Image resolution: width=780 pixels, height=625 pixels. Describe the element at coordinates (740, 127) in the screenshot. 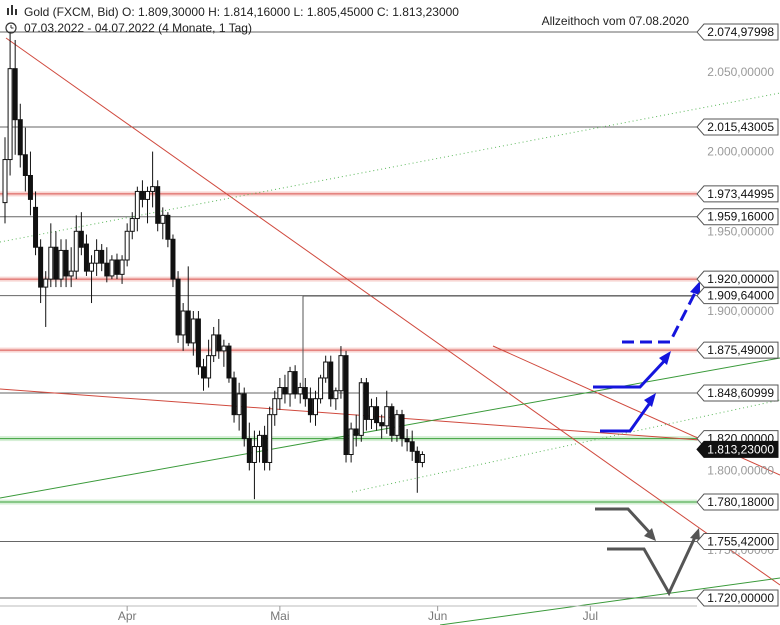

I see `svg-text: 2.015,43005` at that location.